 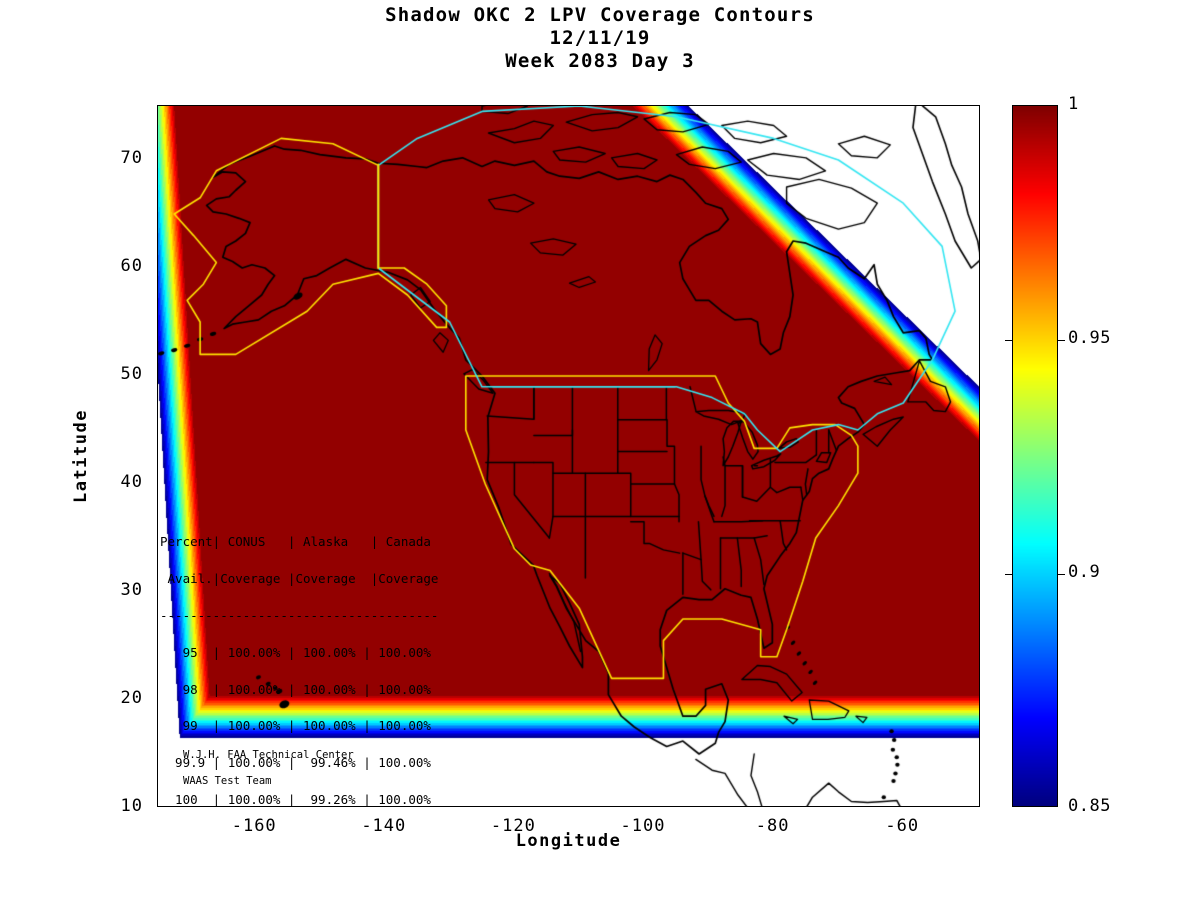 What do you see at coordinates (295, 542) in the screenshot?
I see `table-header-row-1: Percent| CONUS | Alaska | Canada` at bounding box center [295, 542].